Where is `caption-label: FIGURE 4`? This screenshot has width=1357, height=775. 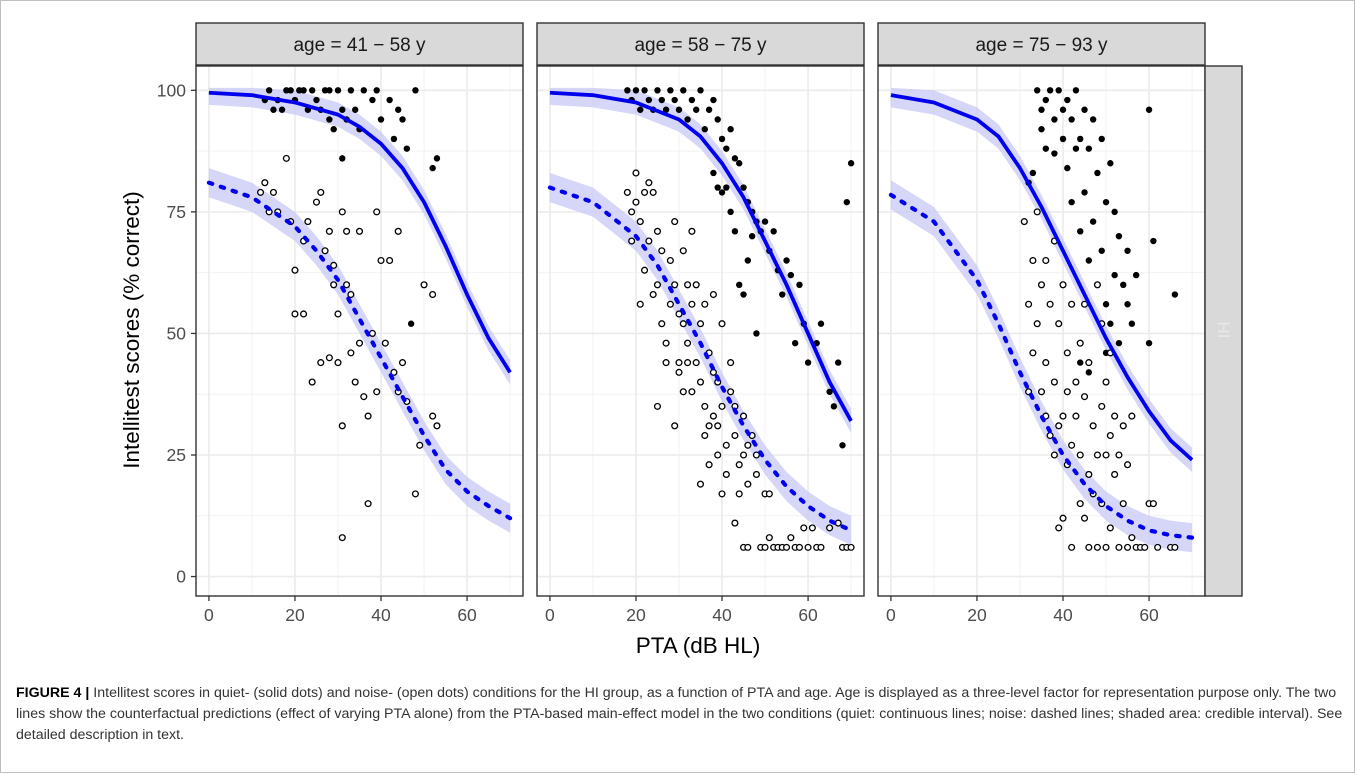 caption-label: FIGURE 4 is located at coordinates (49, 693).